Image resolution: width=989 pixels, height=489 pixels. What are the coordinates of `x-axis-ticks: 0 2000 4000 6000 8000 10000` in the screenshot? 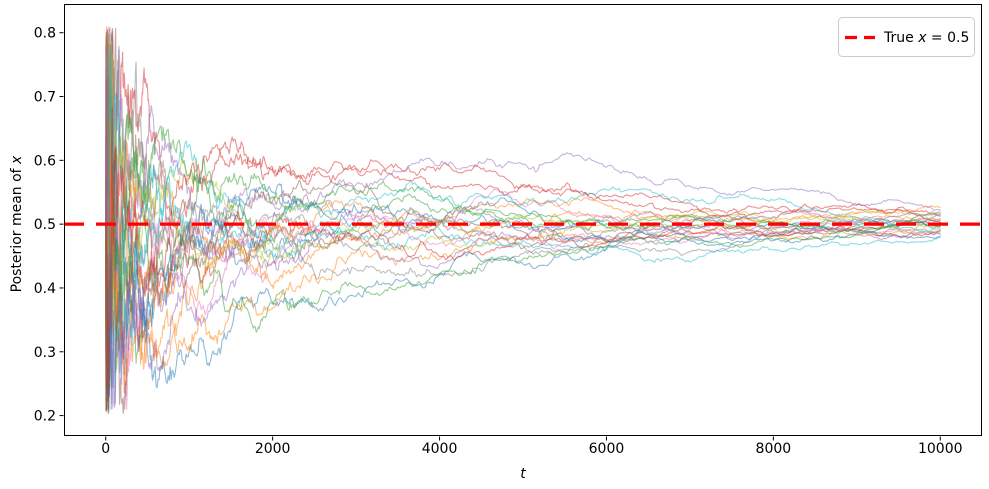 It's located at (532, 446).